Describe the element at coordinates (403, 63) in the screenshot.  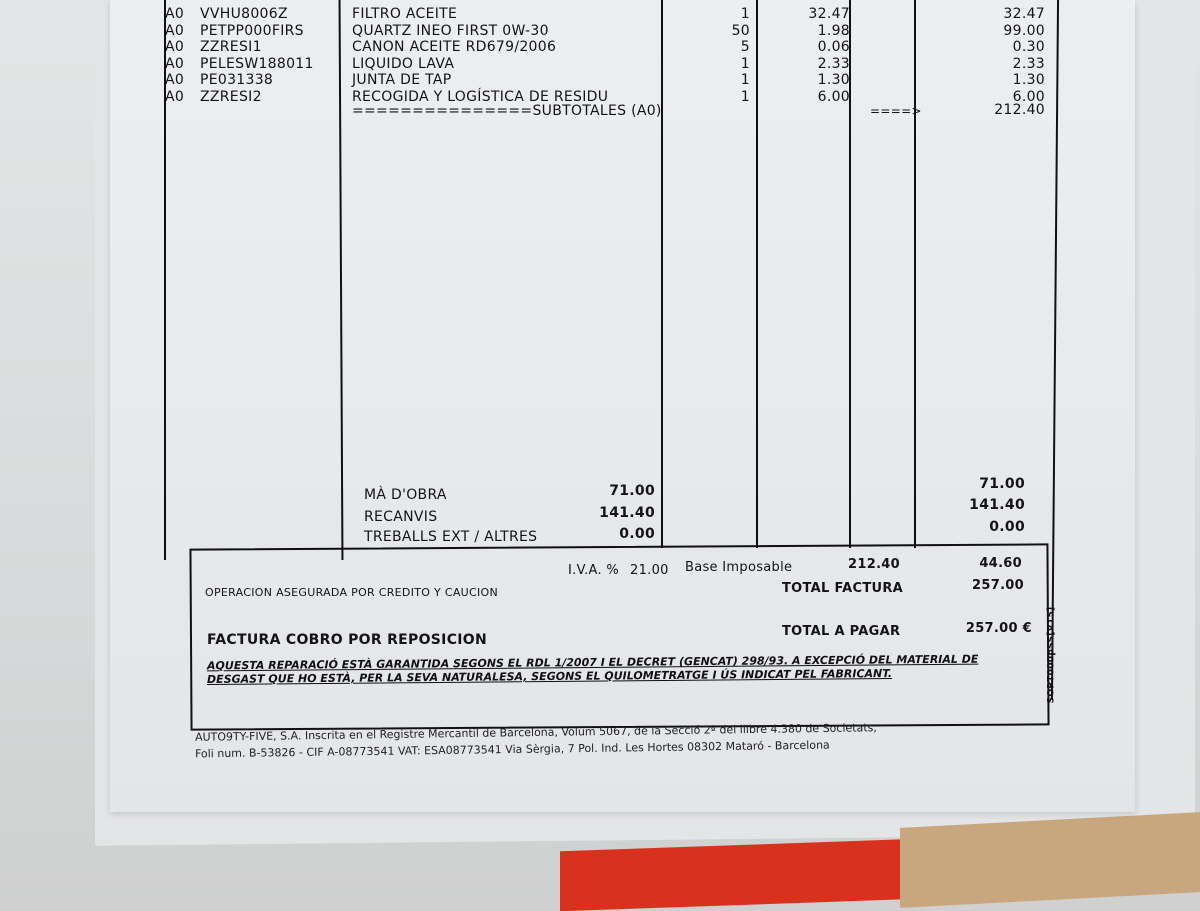
I see `item-description: LIQUIDO LAVA` at that location.